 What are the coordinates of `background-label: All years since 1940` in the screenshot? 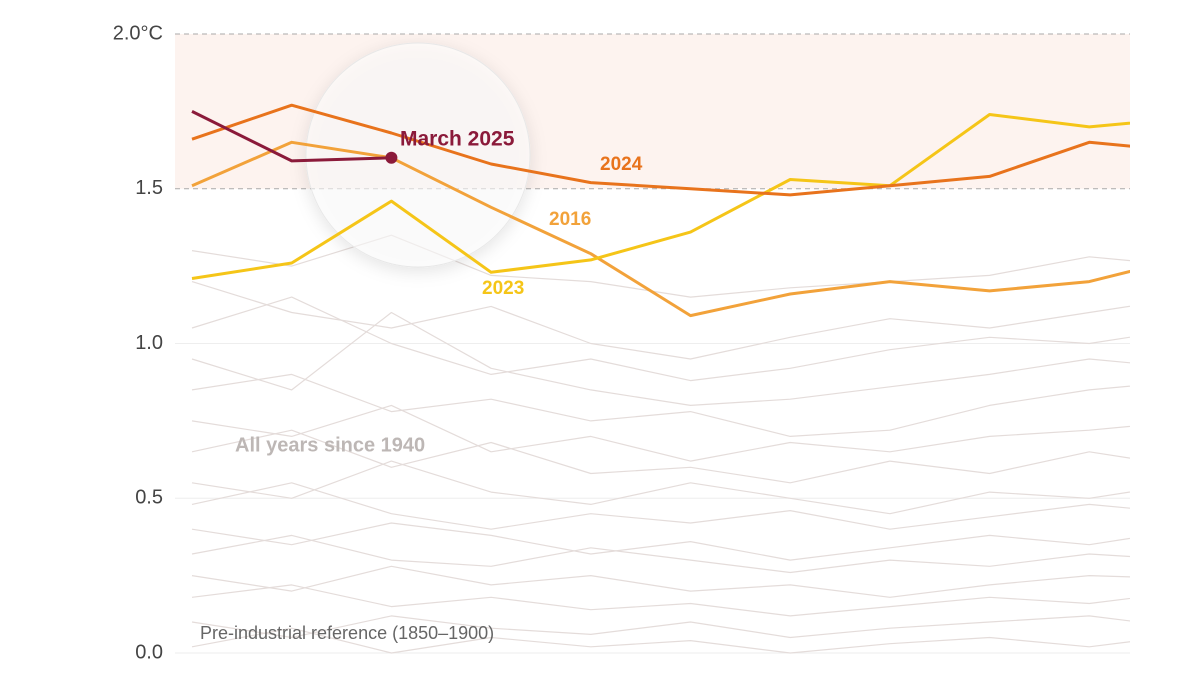 It's located at (330, 445).